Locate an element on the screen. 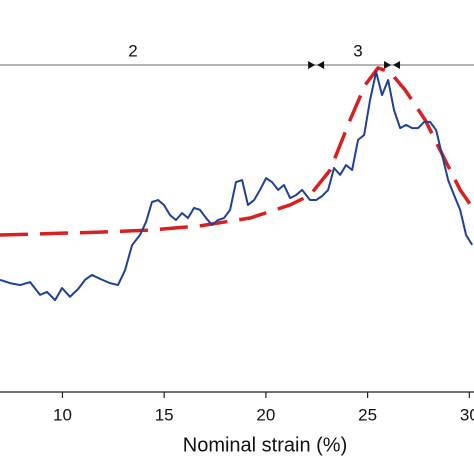 The height and width of the screenshot is (474, 474). x-tick-label: 25 is located at coordinates (367, 414).